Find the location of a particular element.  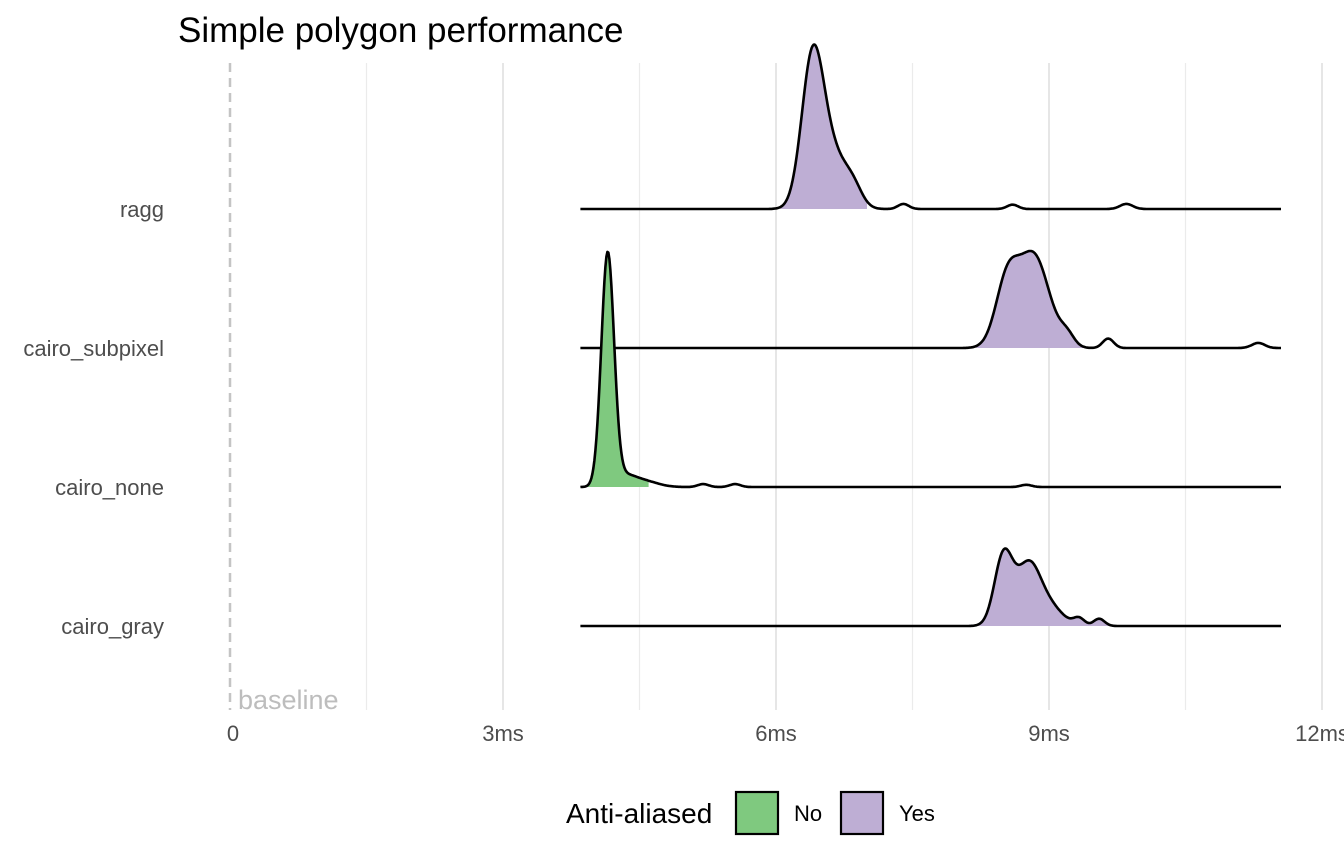

legend-key-yes is located at coordinates (862, 813).